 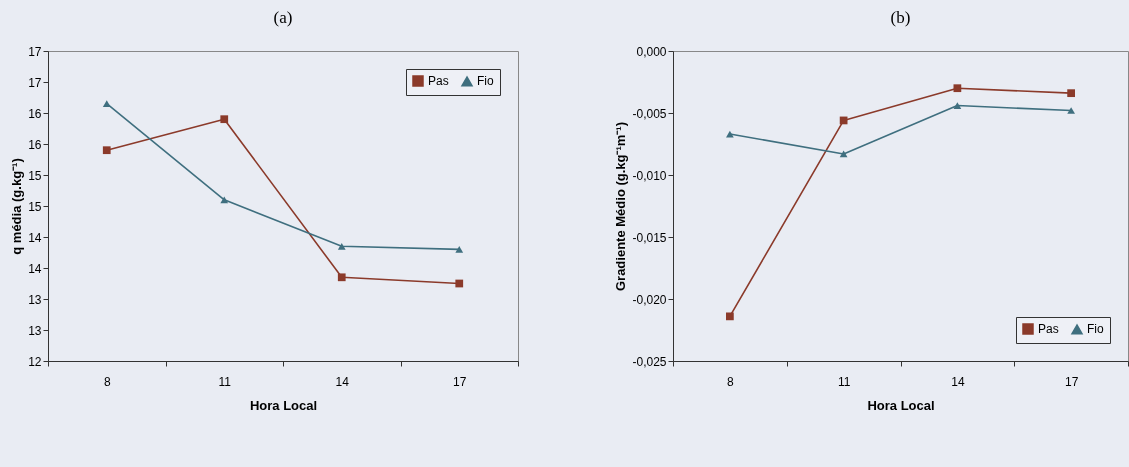 What do you see at coordinates (649, 113) in the screenshot?
I see `y-tick-label: -0,005` at bounding box center [649, 113].